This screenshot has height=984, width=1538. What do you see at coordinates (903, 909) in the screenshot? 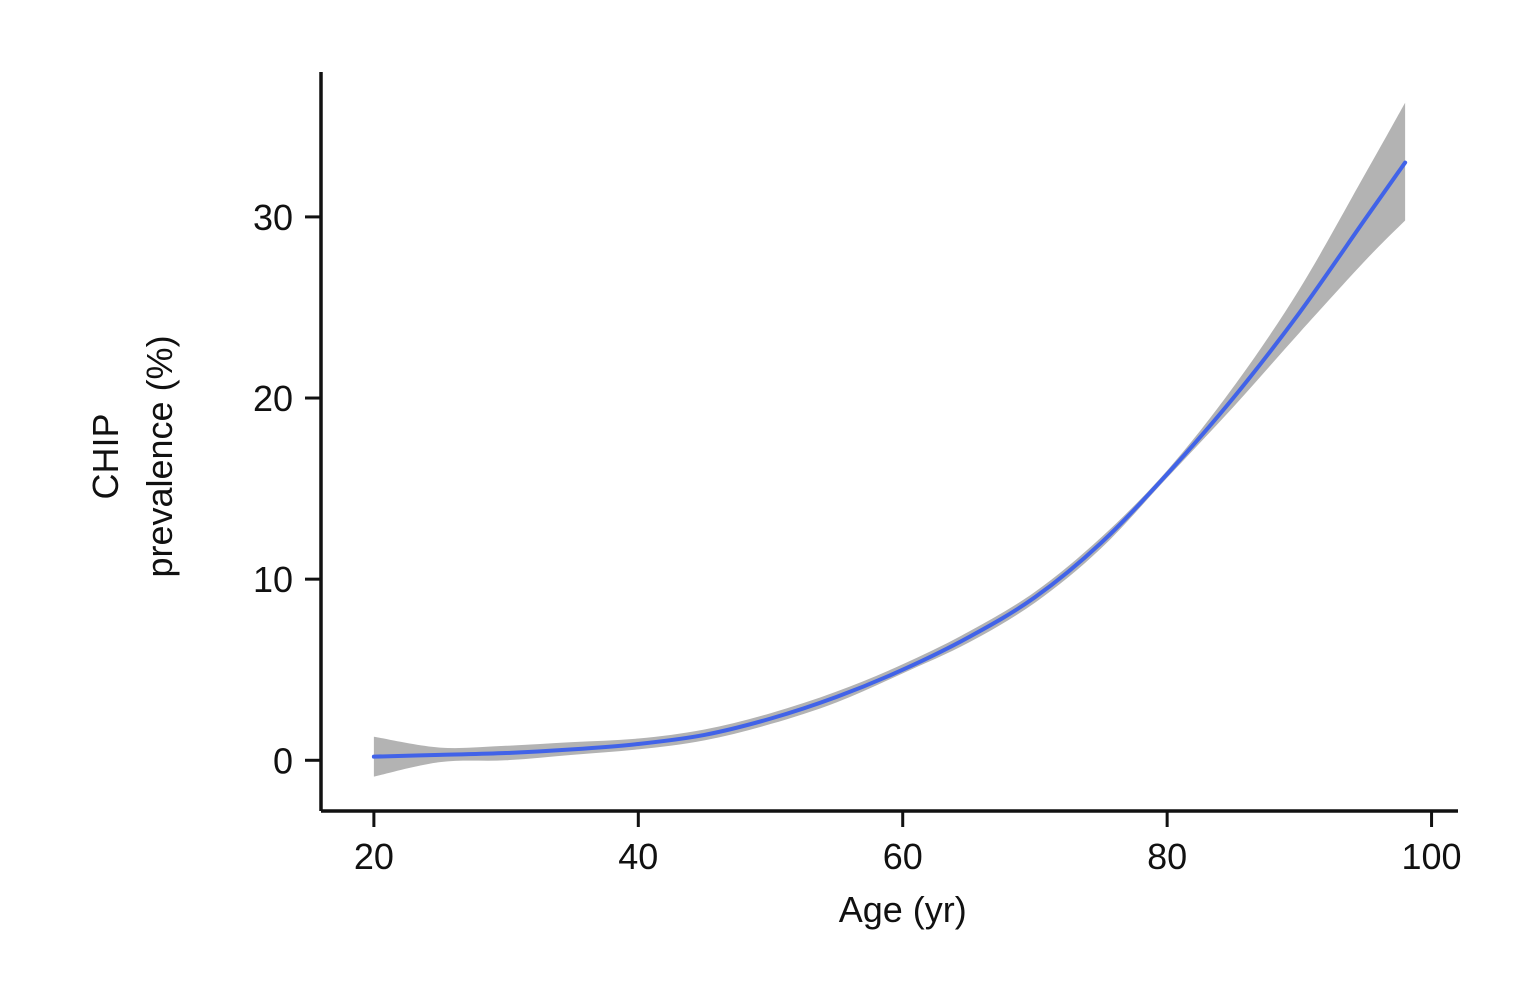
I see `x-axis-title: Age (yr)` at bounding box center [903, 909].